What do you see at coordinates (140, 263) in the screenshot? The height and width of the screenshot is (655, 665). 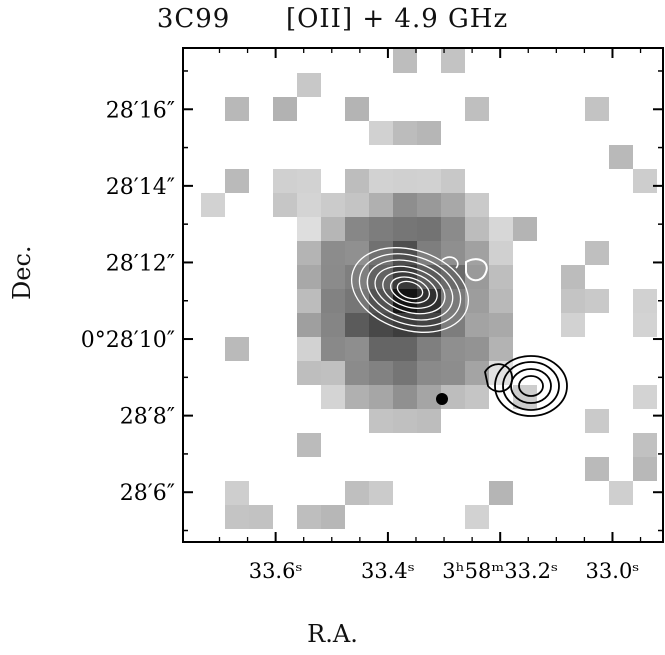 I see `y-tick-label: 28′12″` at bounding box center [140, 263].